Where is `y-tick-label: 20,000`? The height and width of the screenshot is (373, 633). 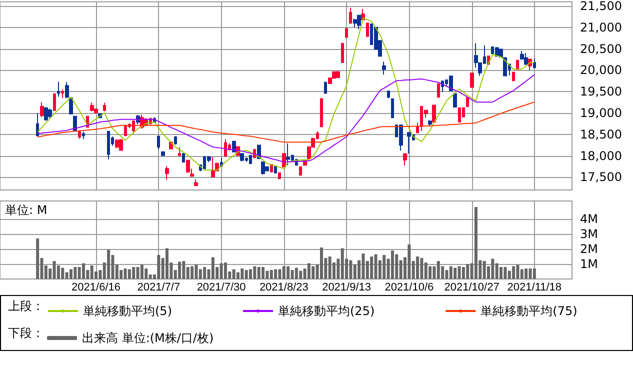
y-tick-label: 20,000 is located at coordinates (601, 70).